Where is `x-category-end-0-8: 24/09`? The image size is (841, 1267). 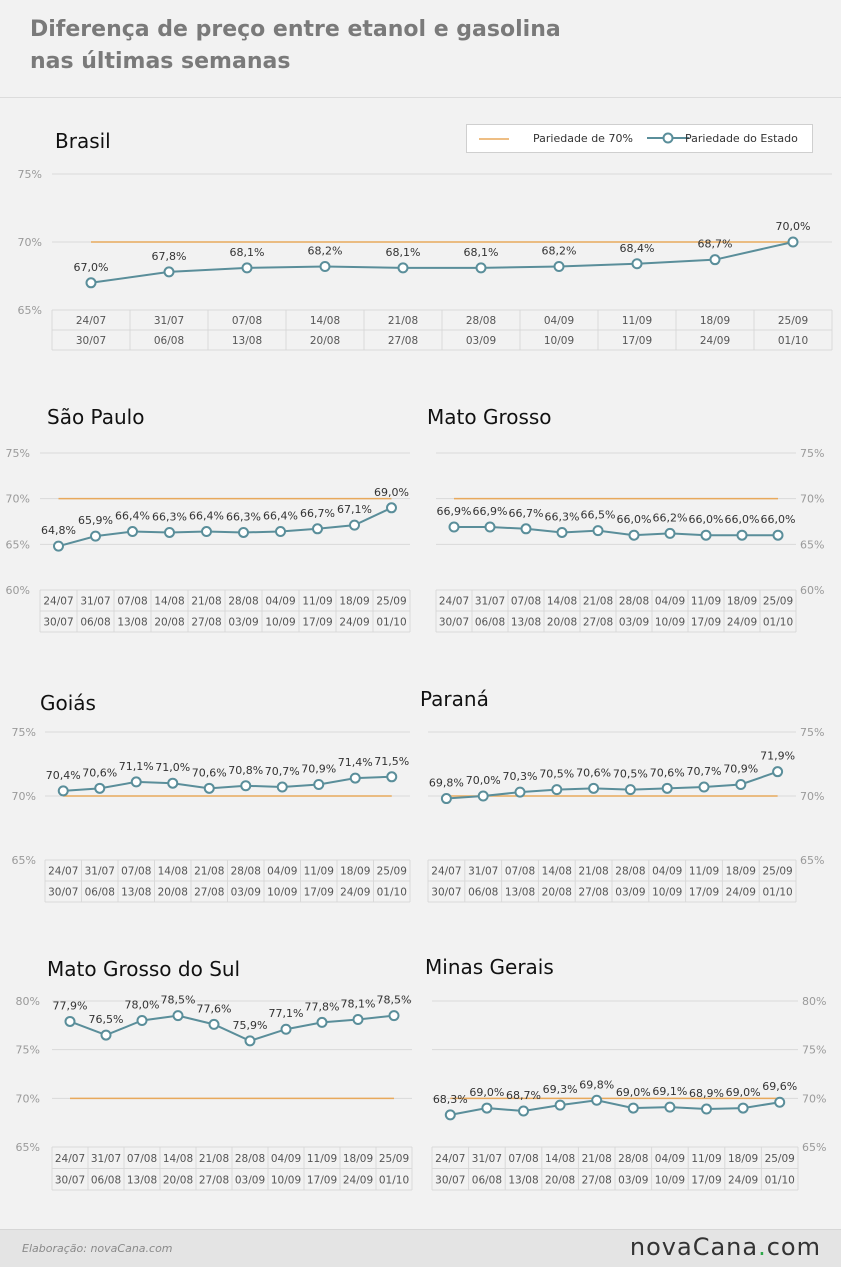
x-category-end-0-8: 24/09 is located at coordinates (715, 341).